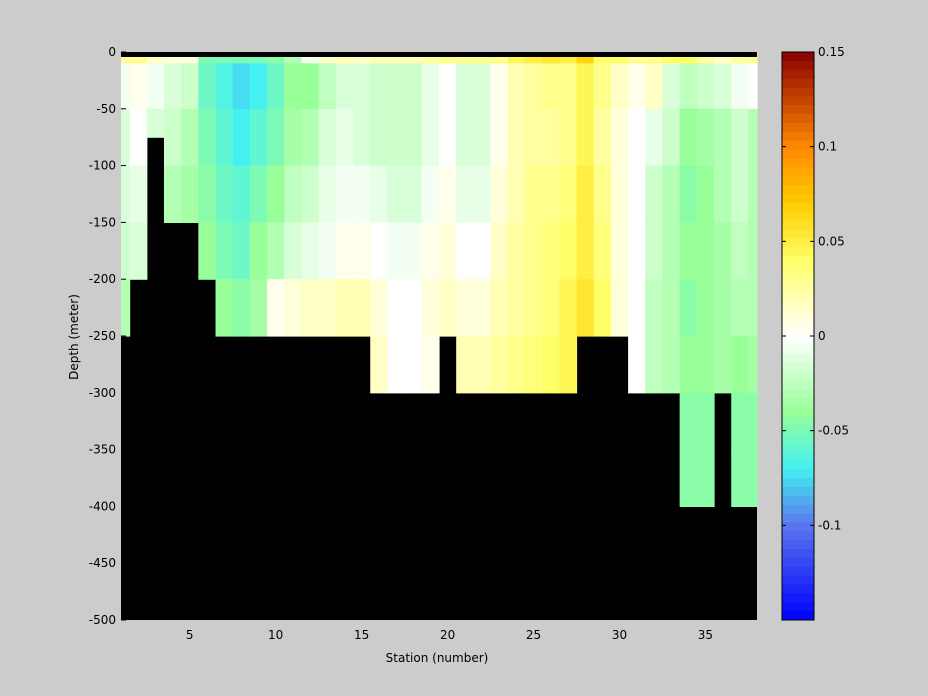 The height and width of the screenshot is (696, 928). I want to click on y-tick-label: -300, so click(102, 393).